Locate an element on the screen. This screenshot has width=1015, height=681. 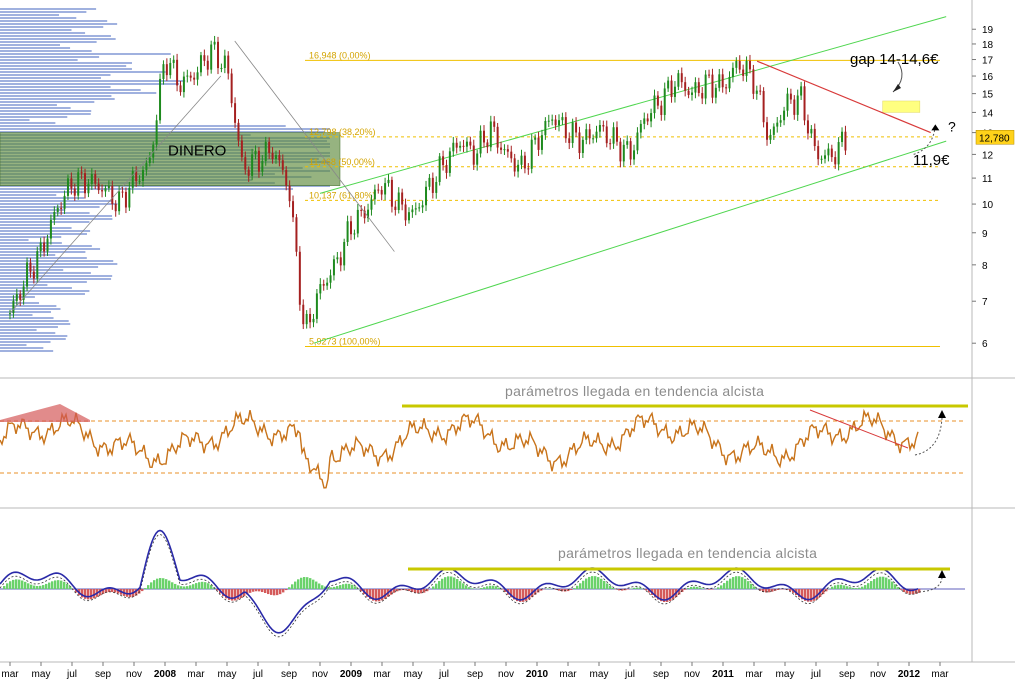
y-tick-label: 17 is located at coordinates (988, 61).